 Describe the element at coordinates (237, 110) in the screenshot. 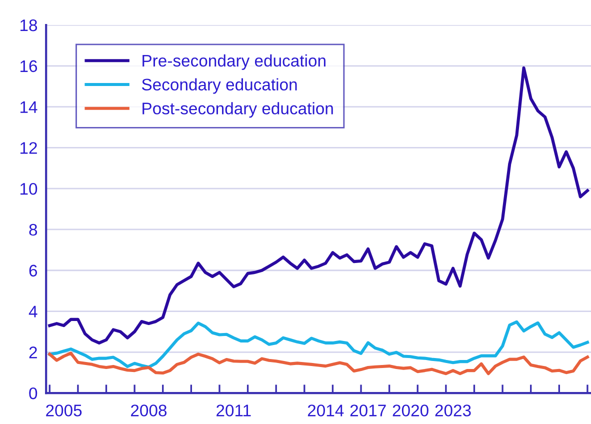

I see `legend-label: Post-secondary education` at that location.